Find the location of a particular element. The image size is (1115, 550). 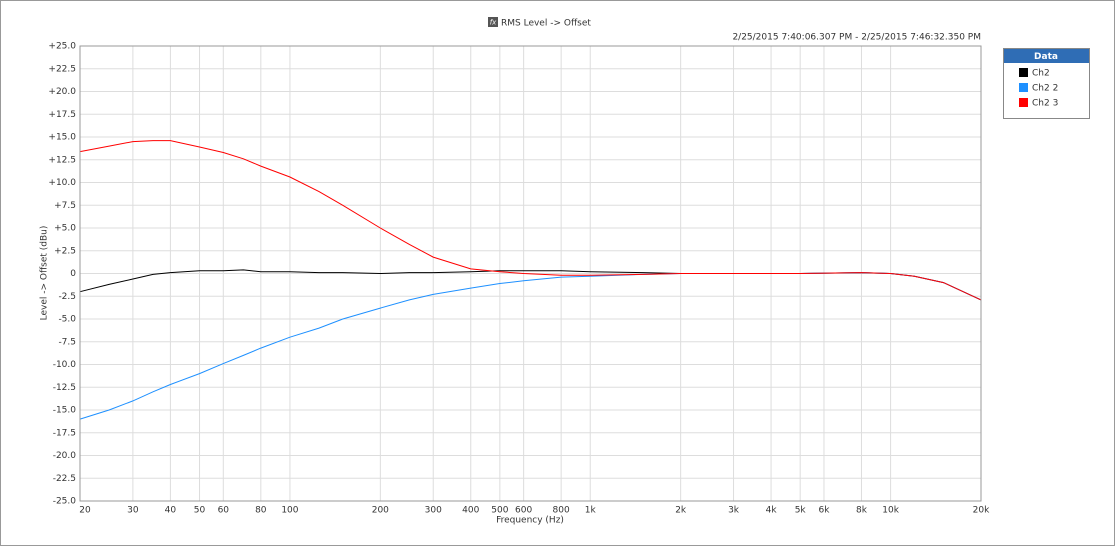

y-tick-label: +22.5 is located at coordinates (62, 69).